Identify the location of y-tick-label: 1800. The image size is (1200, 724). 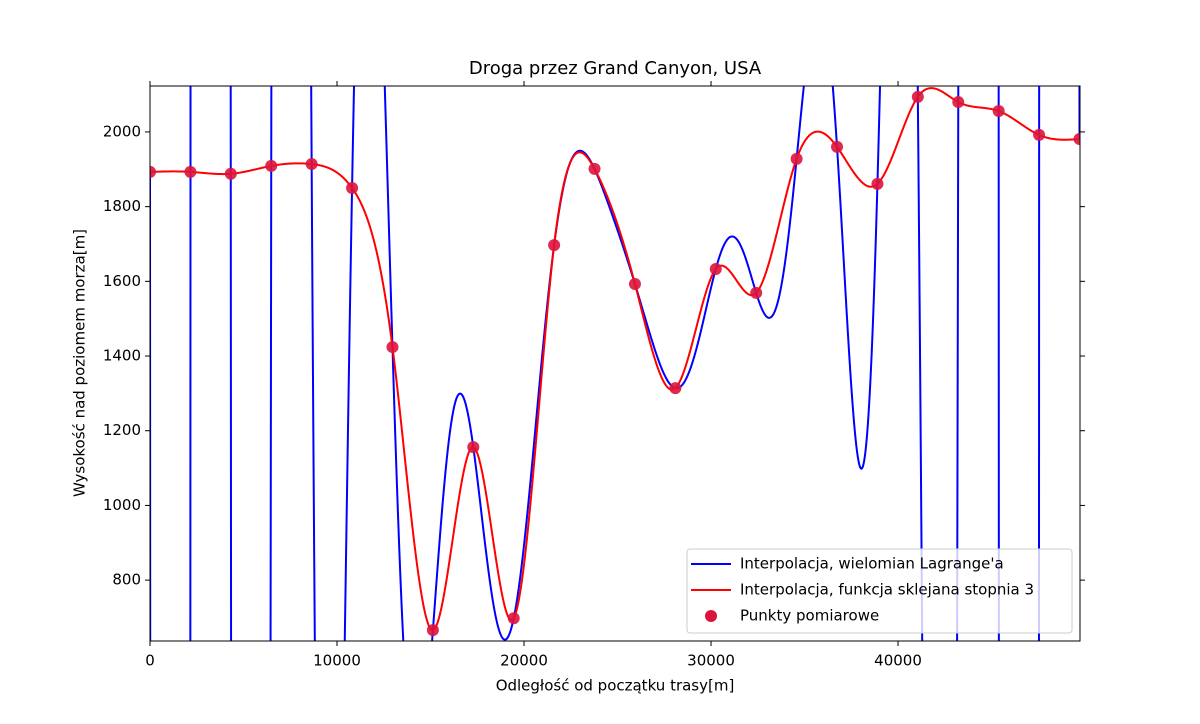
(122, 206).